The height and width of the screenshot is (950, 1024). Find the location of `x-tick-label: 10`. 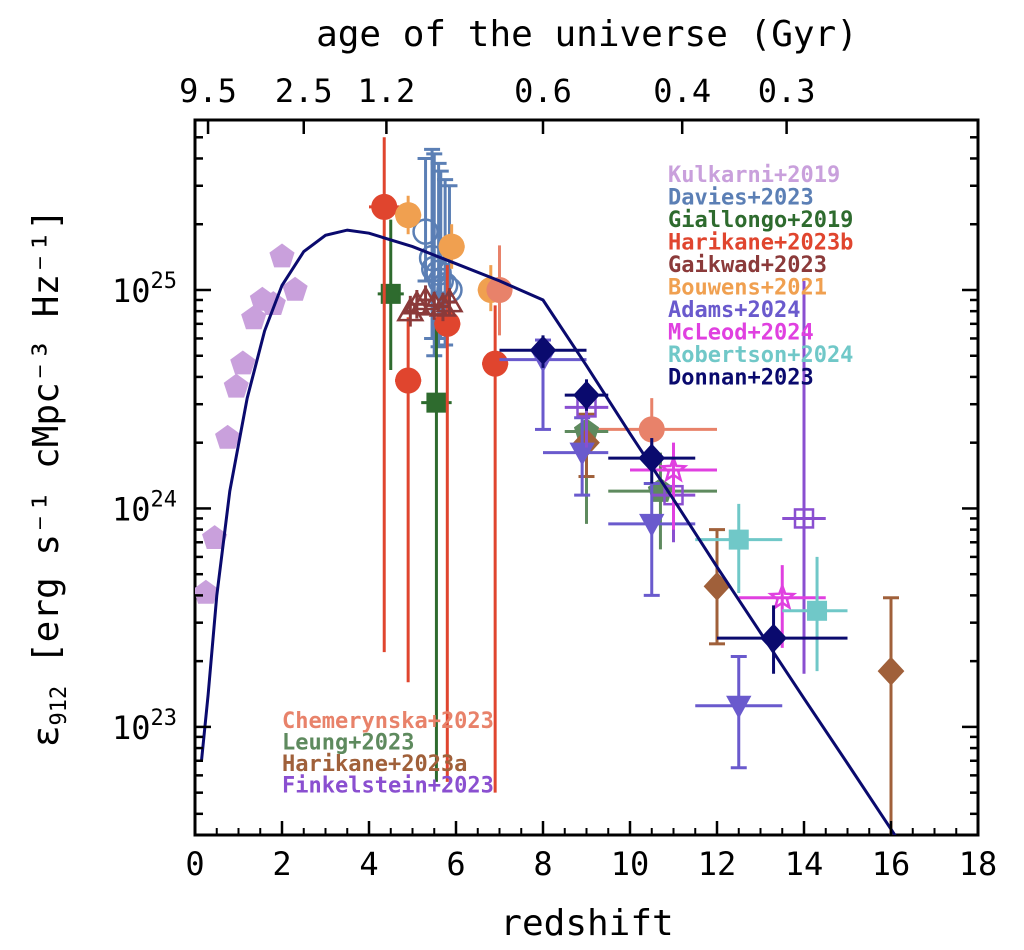

x-tick-label: 10 is located at coordinates (630, 864).